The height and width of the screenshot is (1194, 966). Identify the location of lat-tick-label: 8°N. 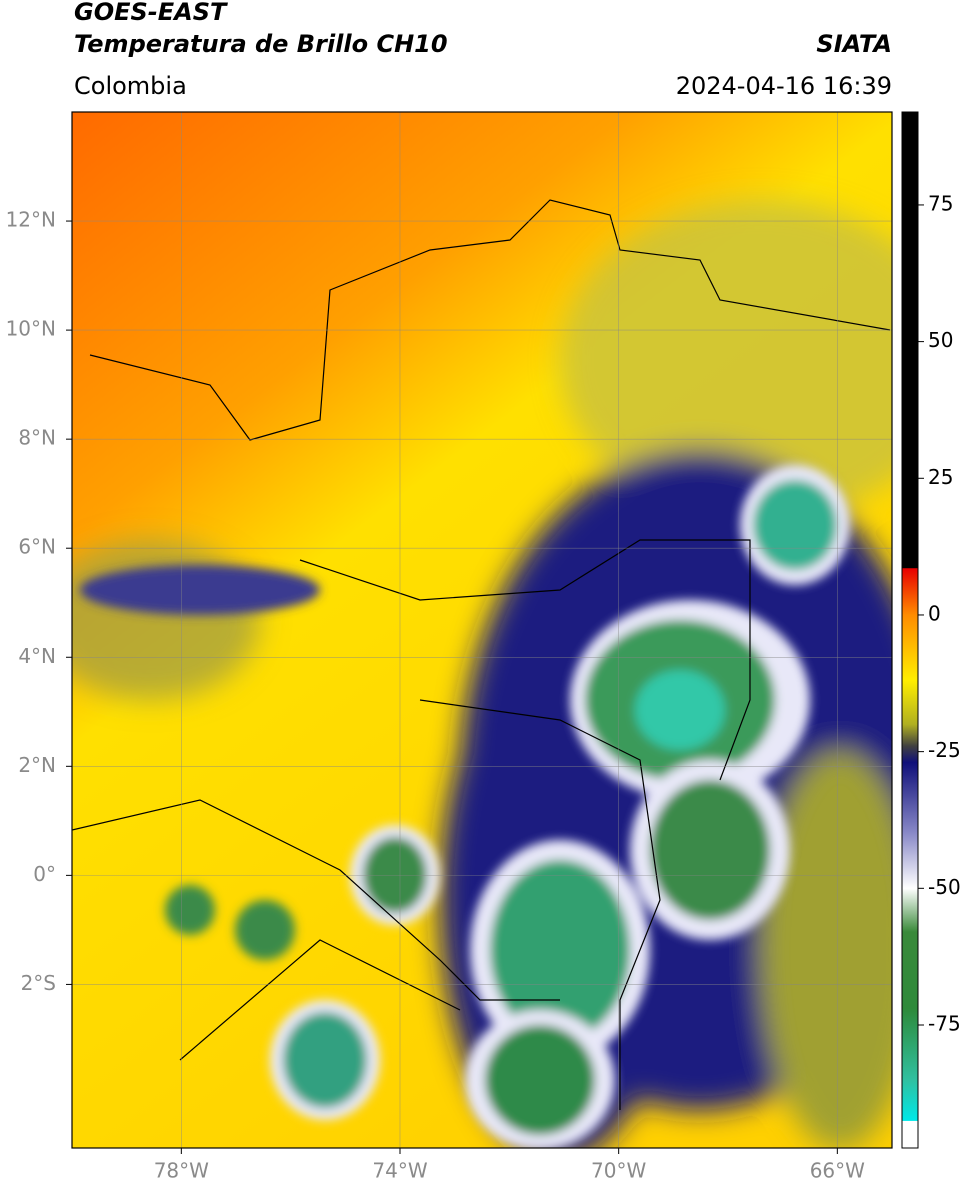
(37, 438).